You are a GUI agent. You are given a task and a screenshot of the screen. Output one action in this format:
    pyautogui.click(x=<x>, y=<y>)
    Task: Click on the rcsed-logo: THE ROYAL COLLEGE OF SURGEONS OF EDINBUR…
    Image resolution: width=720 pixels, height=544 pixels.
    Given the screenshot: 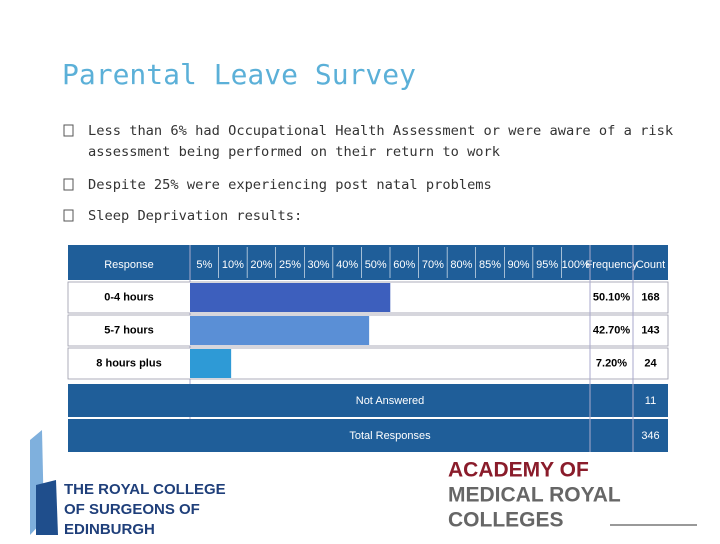 What is the action you would take?
    pyautogui.click(x=128, y=484)
    